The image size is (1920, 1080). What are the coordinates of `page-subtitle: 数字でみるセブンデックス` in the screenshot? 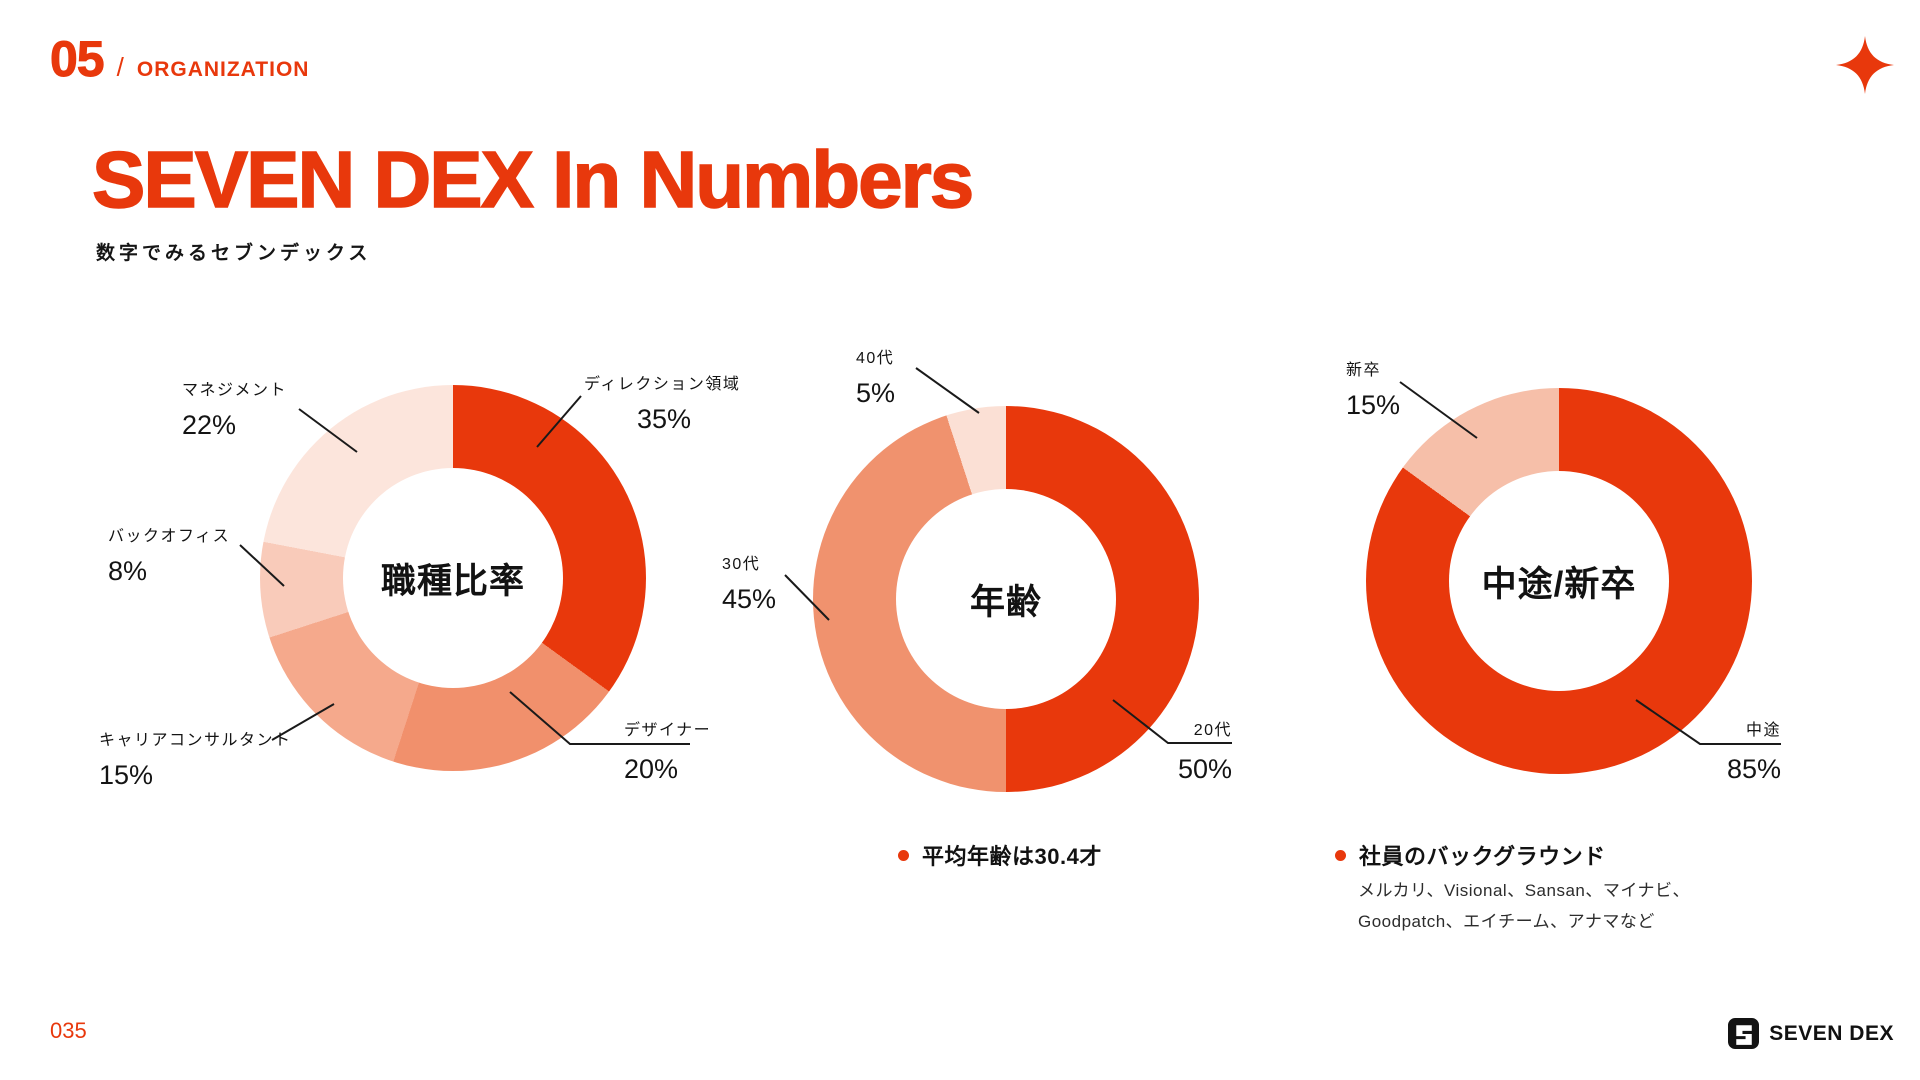 It's located at (234, 253).